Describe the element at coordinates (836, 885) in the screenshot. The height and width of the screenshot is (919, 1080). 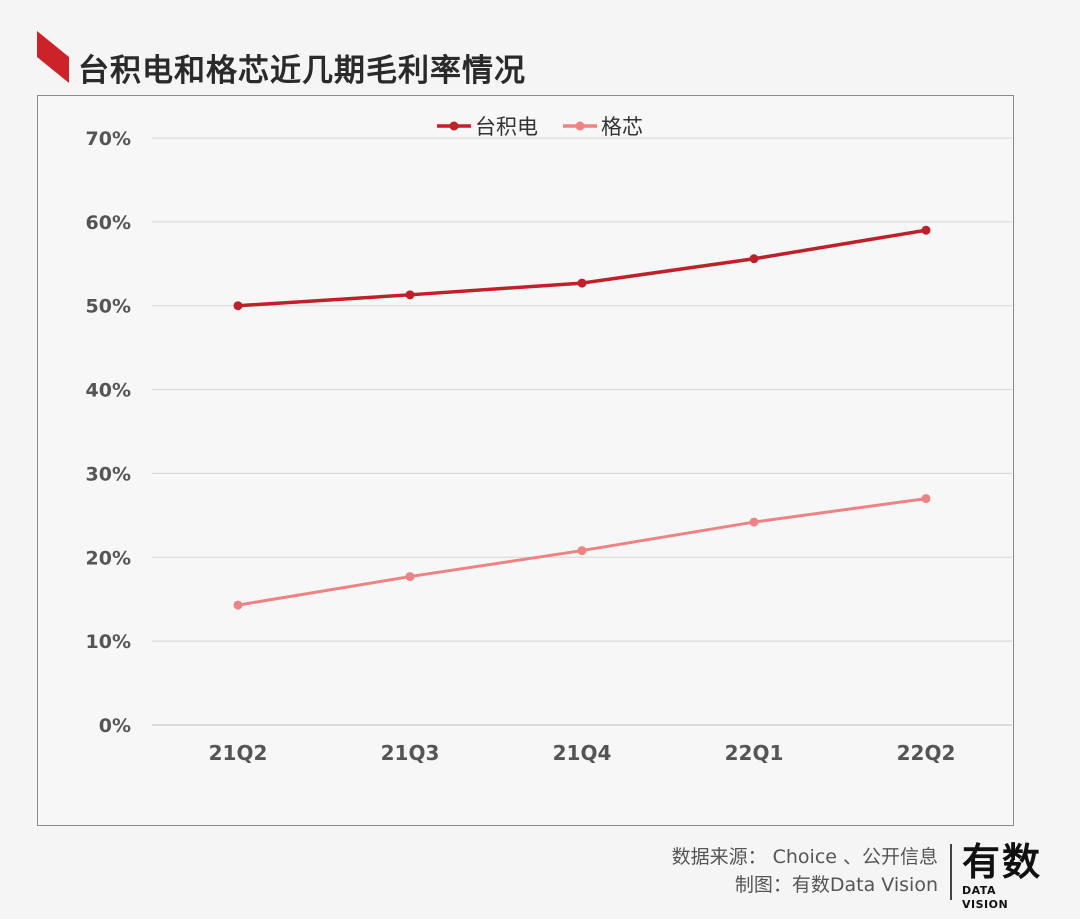
I see `chart-credit: 制图：有数Data Vision` at that location.